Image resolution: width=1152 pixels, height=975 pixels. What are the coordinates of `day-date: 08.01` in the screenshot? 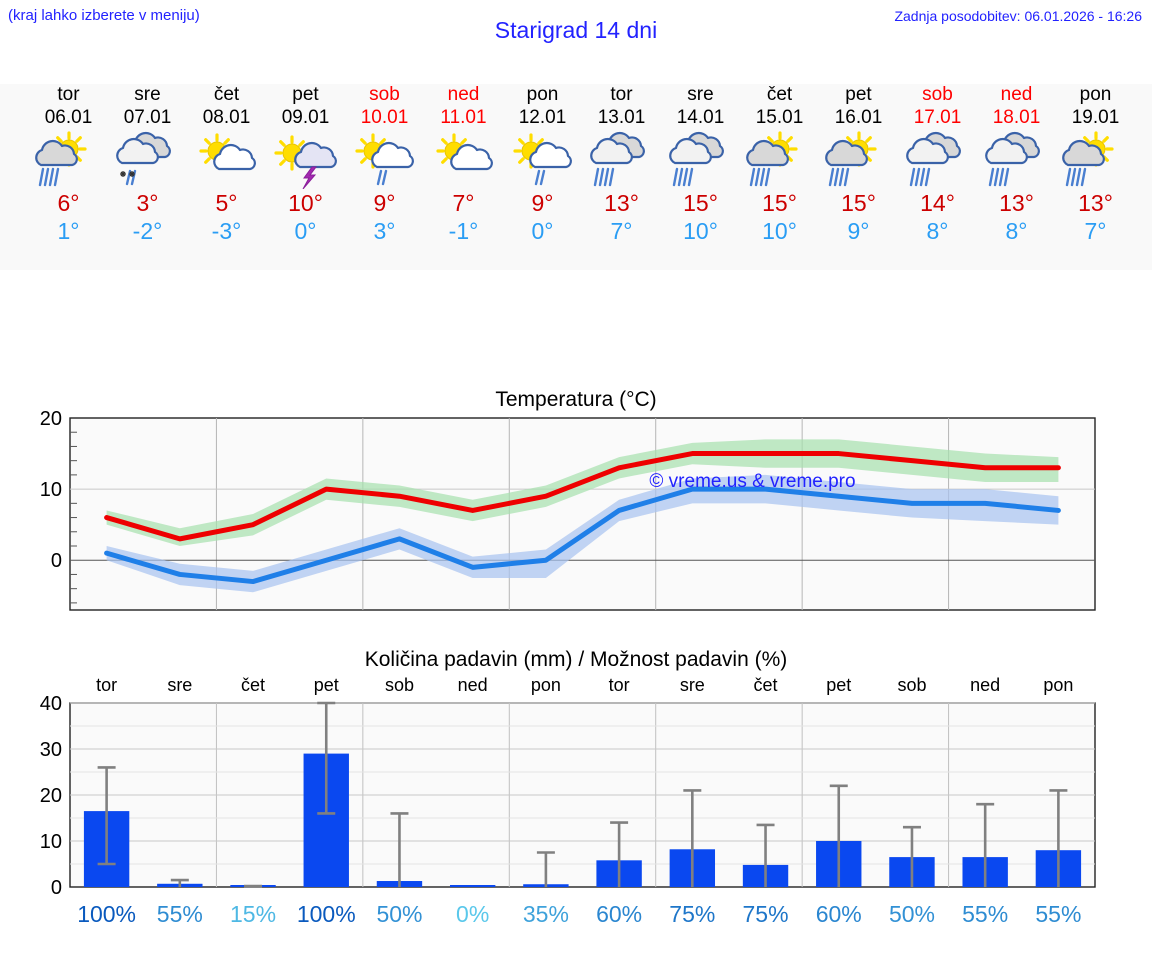 It's located at (226, 117).